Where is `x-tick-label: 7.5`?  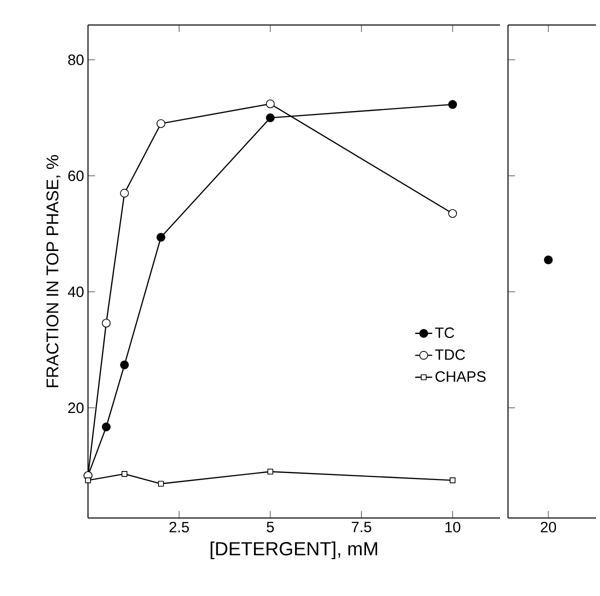
x-tick-label: 7.5 is located at coordinates (362, 527).